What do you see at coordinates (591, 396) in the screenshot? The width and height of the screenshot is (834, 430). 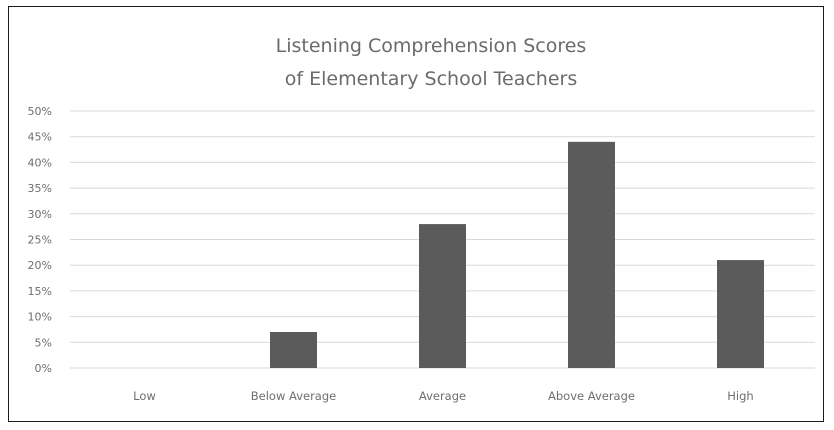 I see `x-category-label: Above Average` at bounding box center [591, 396].